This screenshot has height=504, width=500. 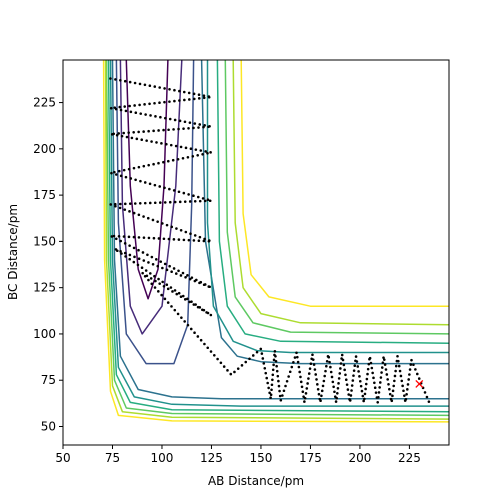 What do you see at coordinates (260, 458) in the screenshot?
I see `x-tick-label: 150` at bounding box center [260, 458].